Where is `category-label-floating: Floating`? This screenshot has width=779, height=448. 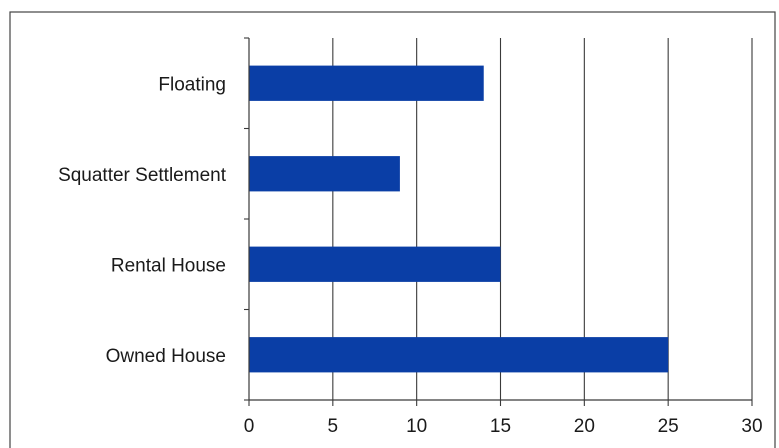 category-label-floating: Floating is located at coordinates (192, 84).